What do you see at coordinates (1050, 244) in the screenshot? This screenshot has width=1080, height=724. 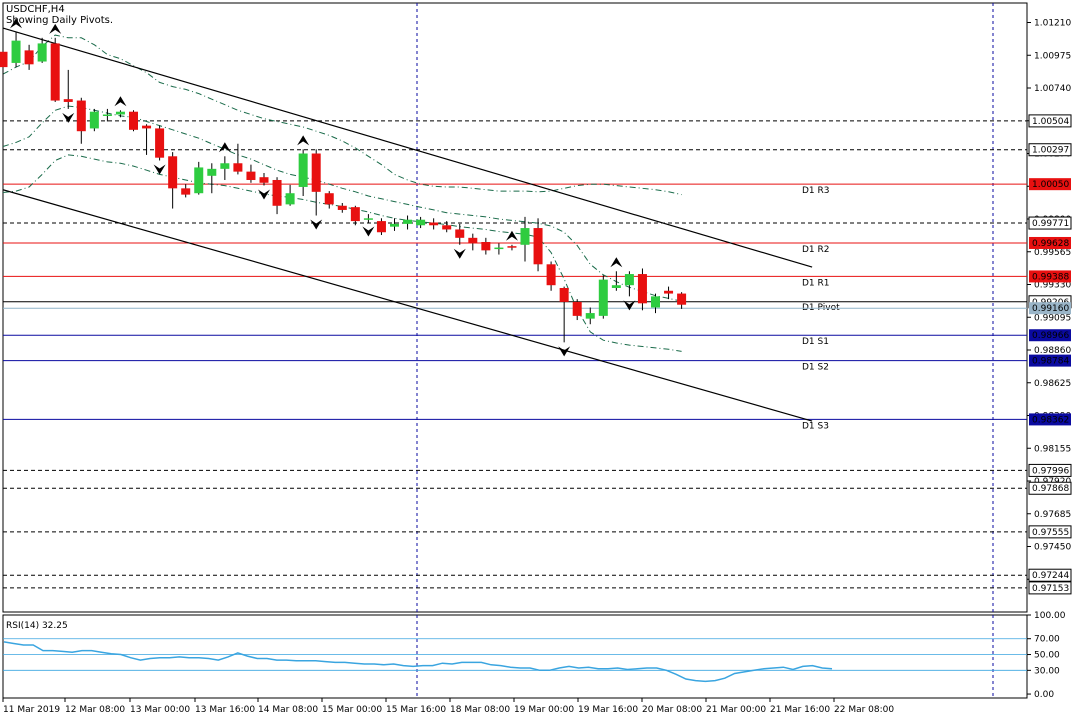 I see `pivot-level-tag: 0.99628` at bounding box center [1050, 244].